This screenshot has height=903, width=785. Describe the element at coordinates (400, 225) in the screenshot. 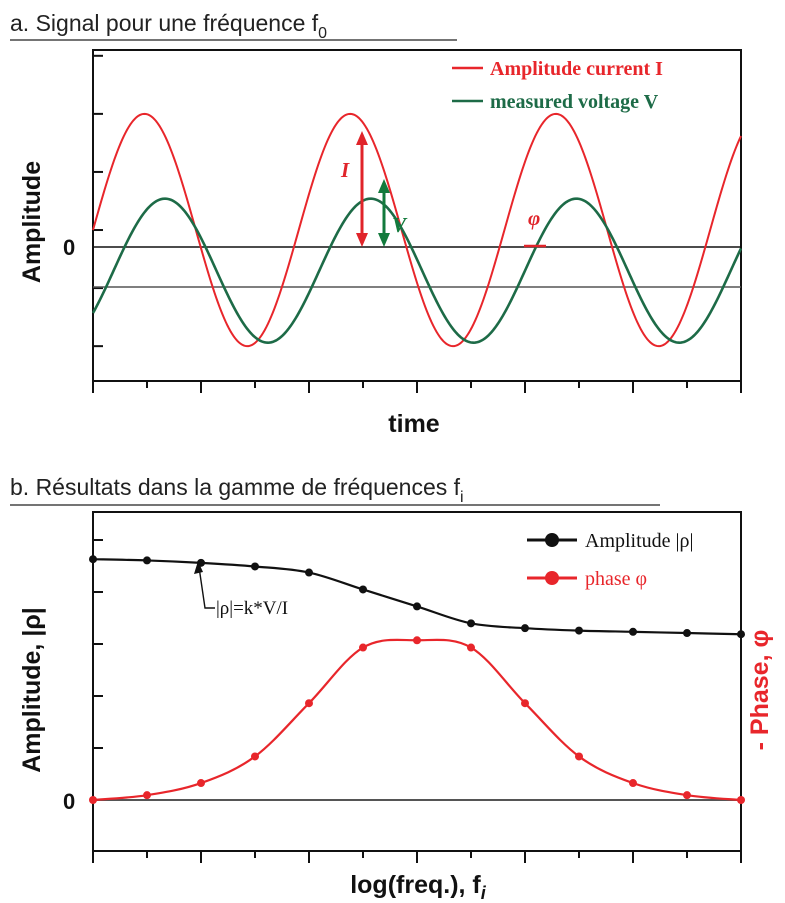

I see `voltage-label: V` at that location.